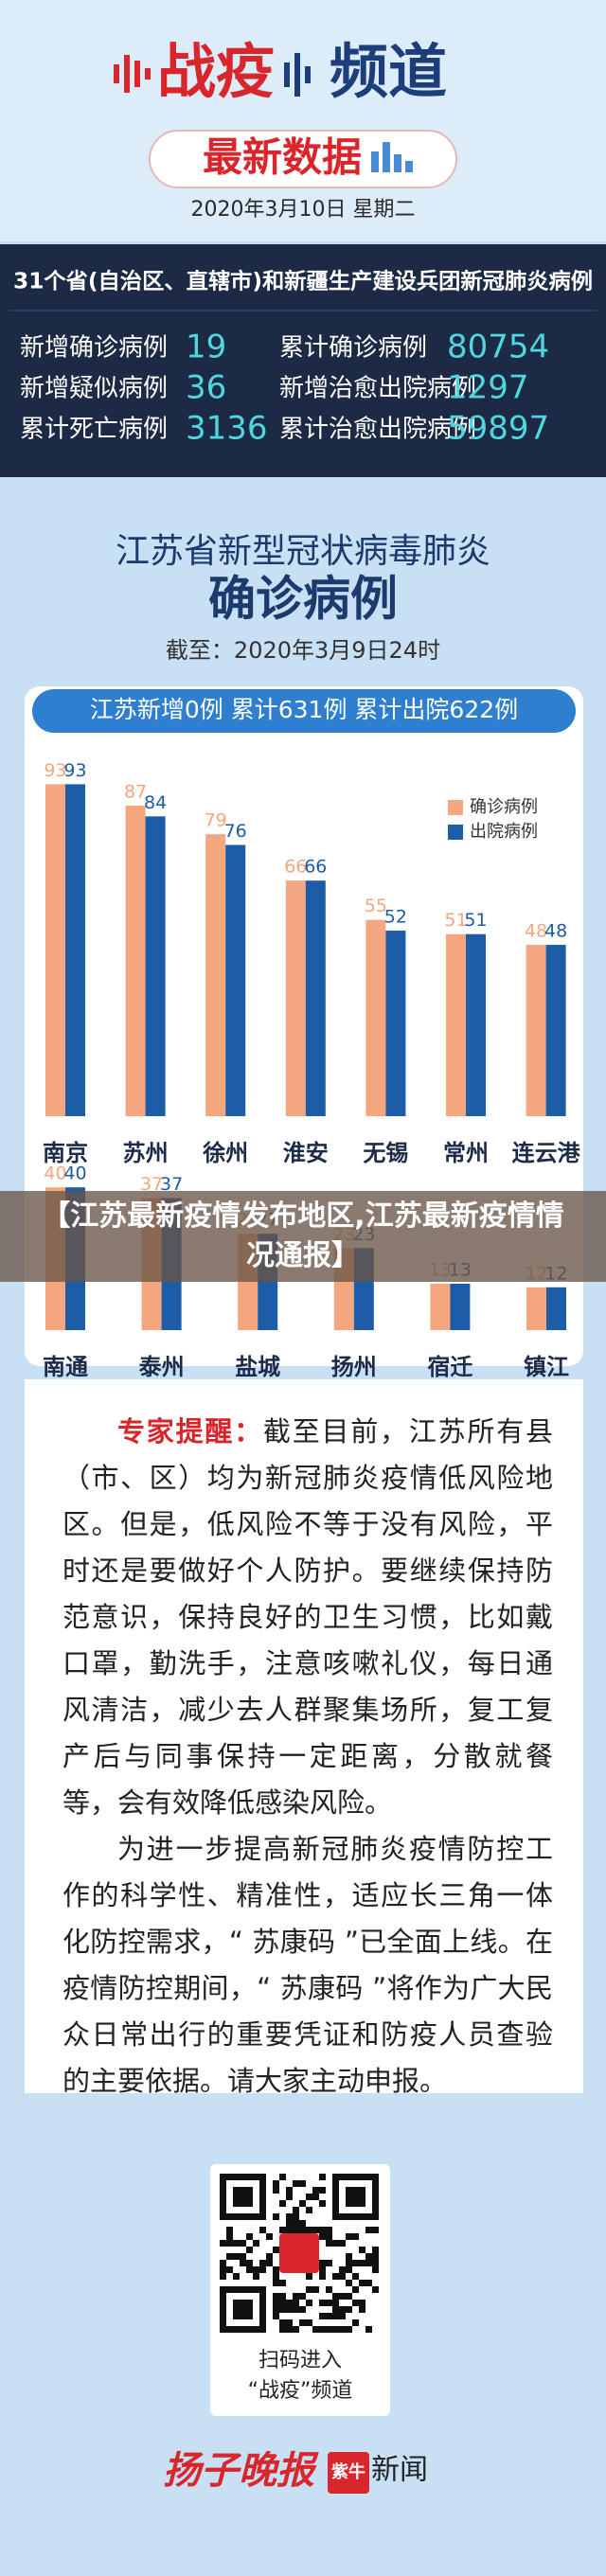 The height and width of the screenshot is (2576, 606). What do you see at coordinates (295, 867) in the screenshot?
I see `value-label: 66` at bounding box center [295, 867].